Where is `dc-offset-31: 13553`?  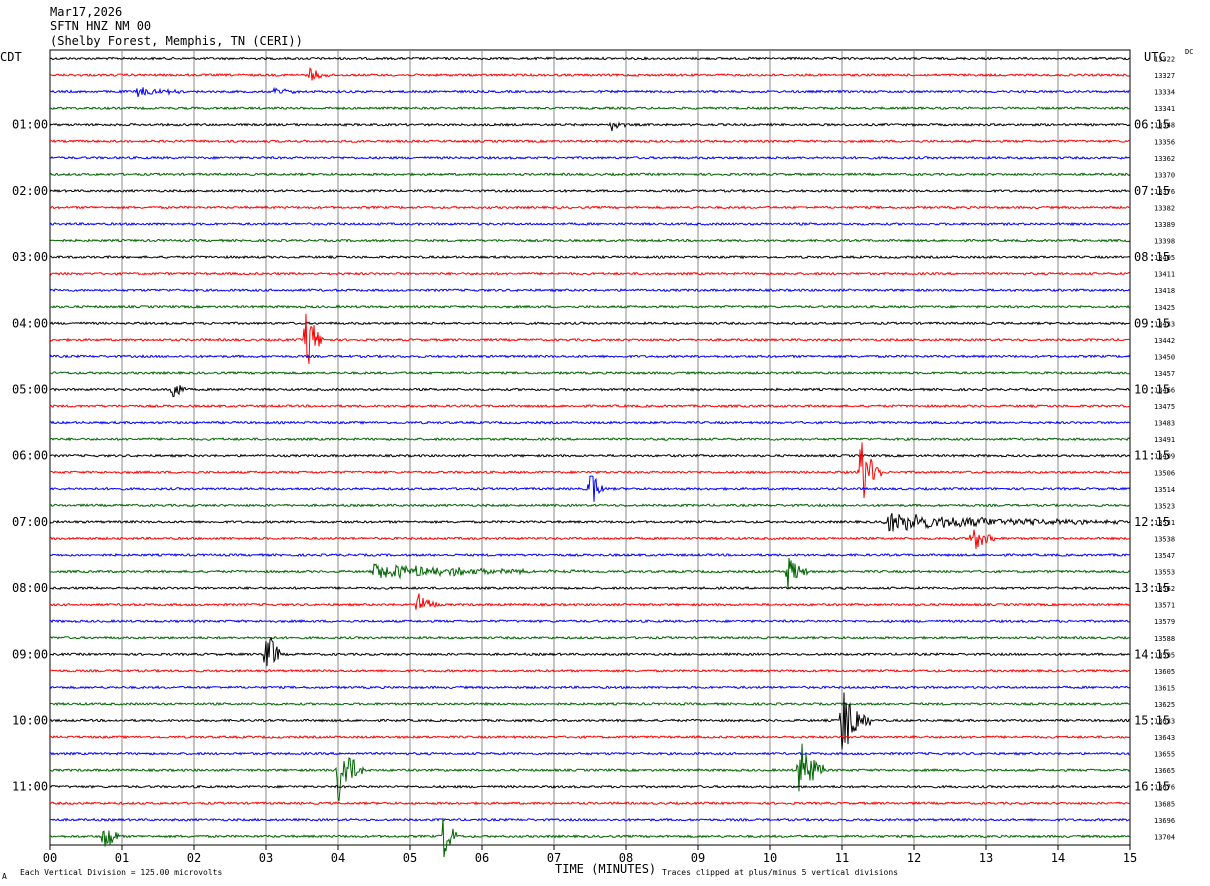 dc-offset-31: 13553 is located at coordinates (1164, 573).